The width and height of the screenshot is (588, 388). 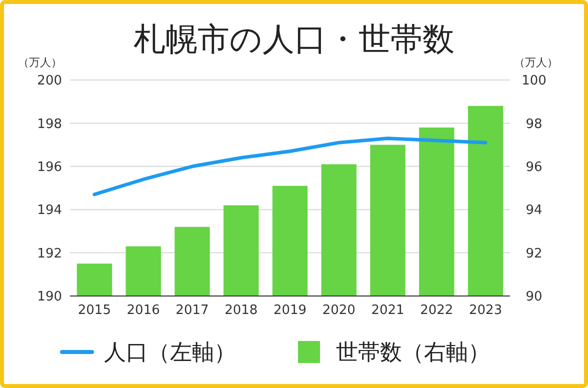 What do you see at coordinates (40, 62) in the screenshot?
I see `y-axis-title: （万人）` at bounding box center [40, 62].